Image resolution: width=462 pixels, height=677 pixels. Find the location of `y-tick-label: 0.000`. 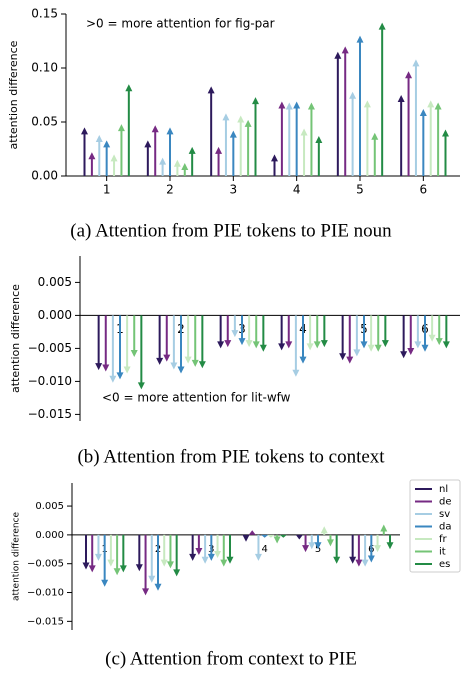

y-tick-label: 0.000 is located at coordinates (49, 535).